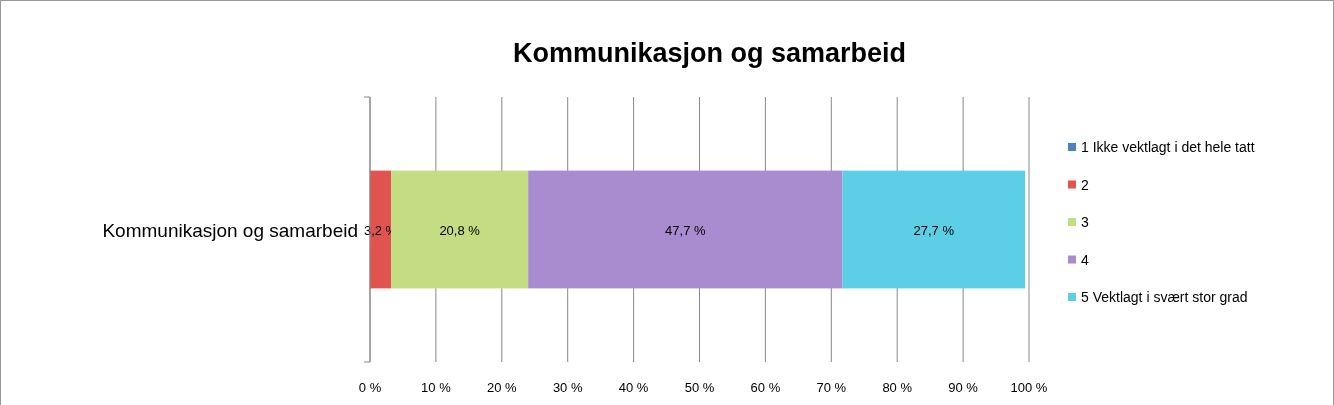  What do you see at coordinates (370, 387) in the screenshot?
I see `x-tick-label: 0 %` at bounding box center [370, 387].